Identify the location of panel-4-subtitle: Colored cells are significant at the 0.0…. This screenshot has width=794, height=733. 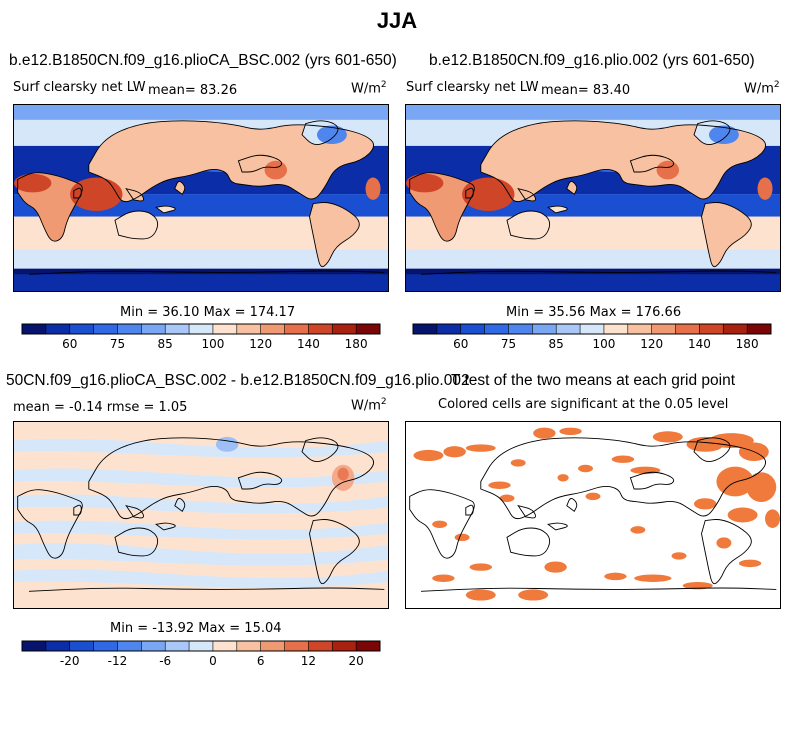
(583, 404).